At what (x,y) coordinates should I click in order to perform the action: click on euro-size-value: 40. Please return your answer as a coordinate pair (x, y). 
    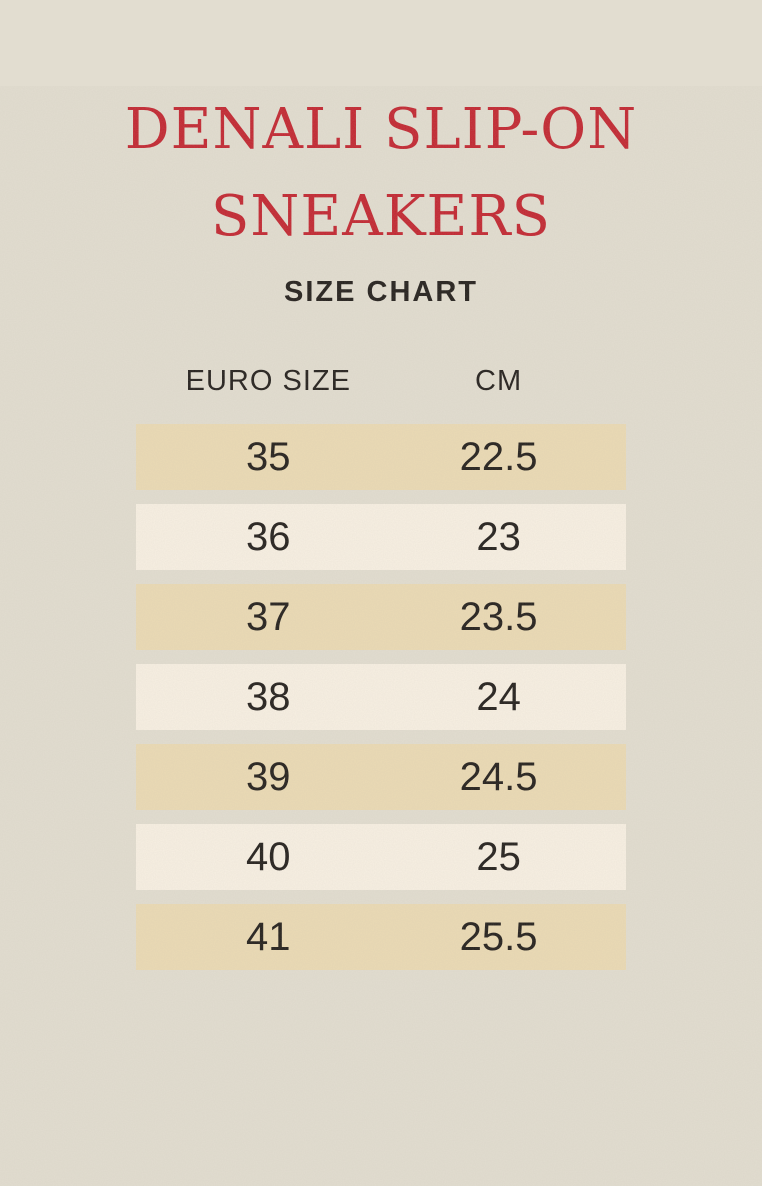
    Looking at the image, I should click on (268, 856).